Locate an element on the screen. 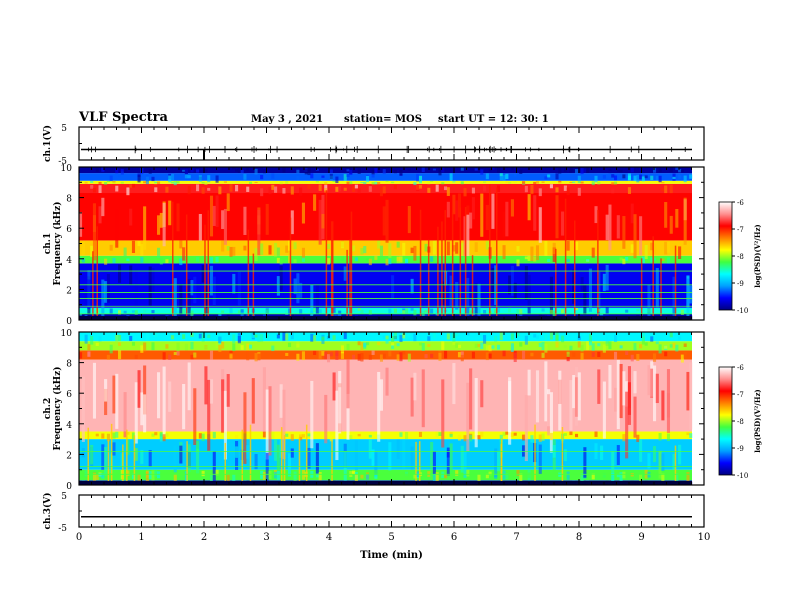  colorbar is located at coordinates (725, 421).